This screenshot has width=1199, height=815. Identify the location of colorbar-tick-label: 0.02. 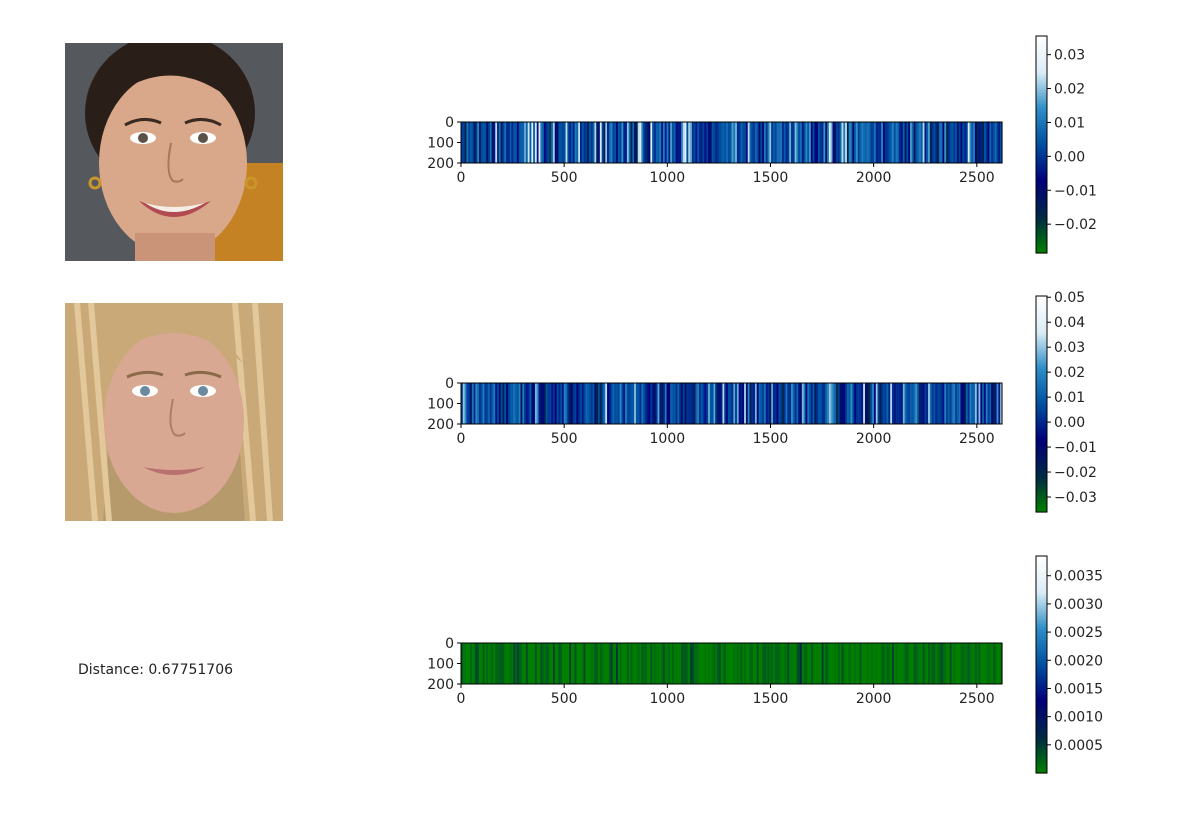
(1069, 90).